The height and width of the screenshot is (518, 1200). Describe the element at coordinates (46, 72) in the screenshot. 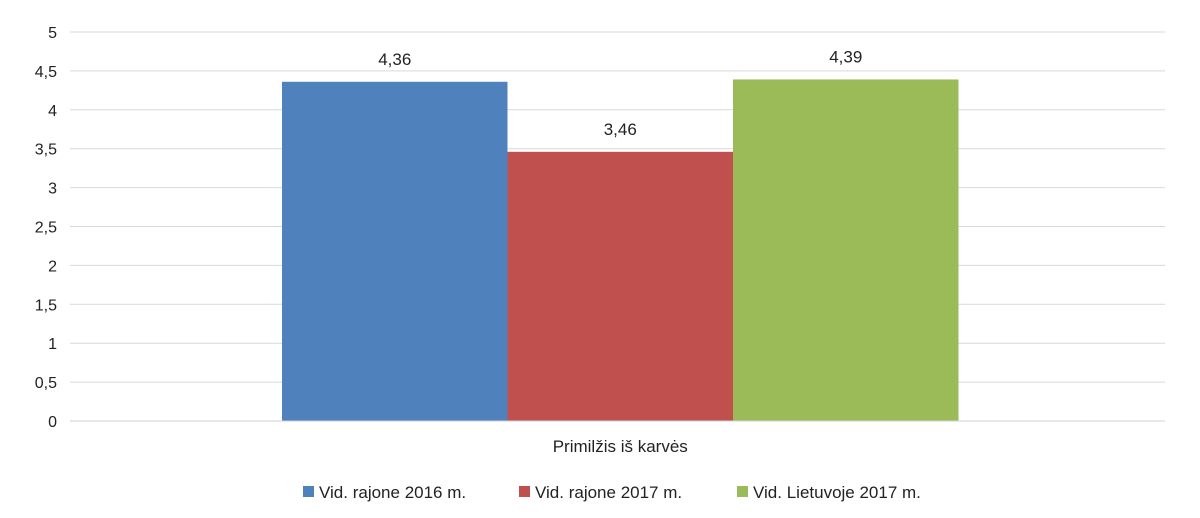

I see `y-tick-label: 4,5` at that location.